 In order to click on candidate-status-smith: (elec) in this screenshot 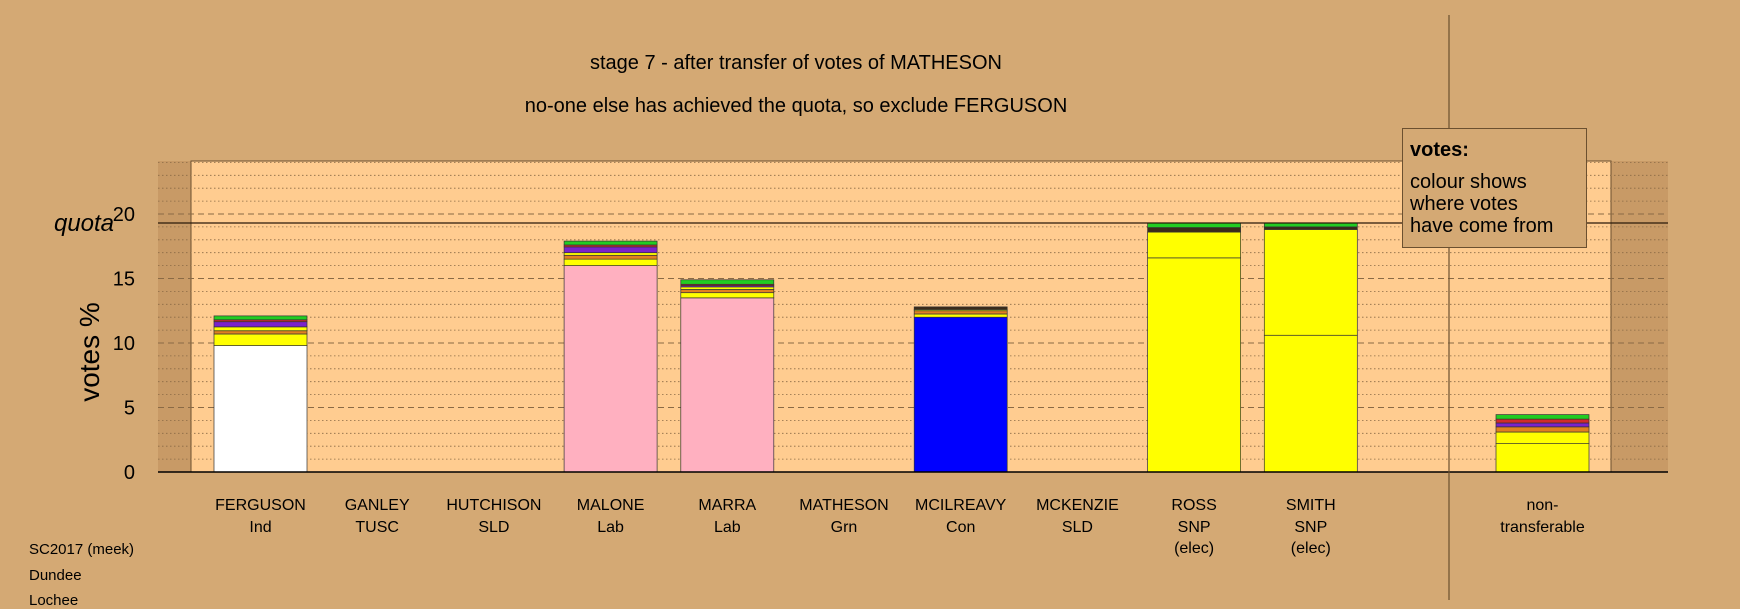, I will do `click(1311, 548)`.